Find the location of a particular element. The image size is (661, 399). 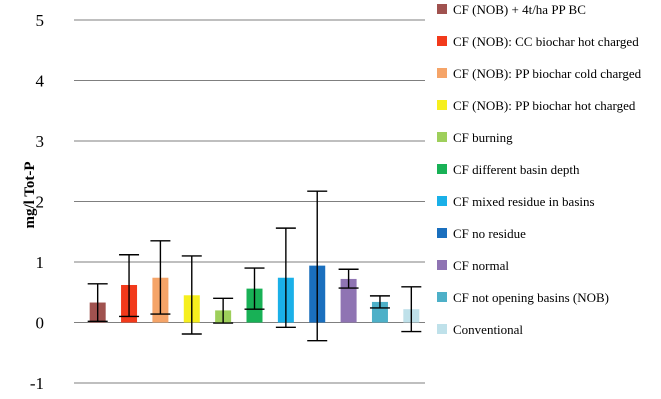

y-tick-label: 0 is located at coordinates (40, 323).